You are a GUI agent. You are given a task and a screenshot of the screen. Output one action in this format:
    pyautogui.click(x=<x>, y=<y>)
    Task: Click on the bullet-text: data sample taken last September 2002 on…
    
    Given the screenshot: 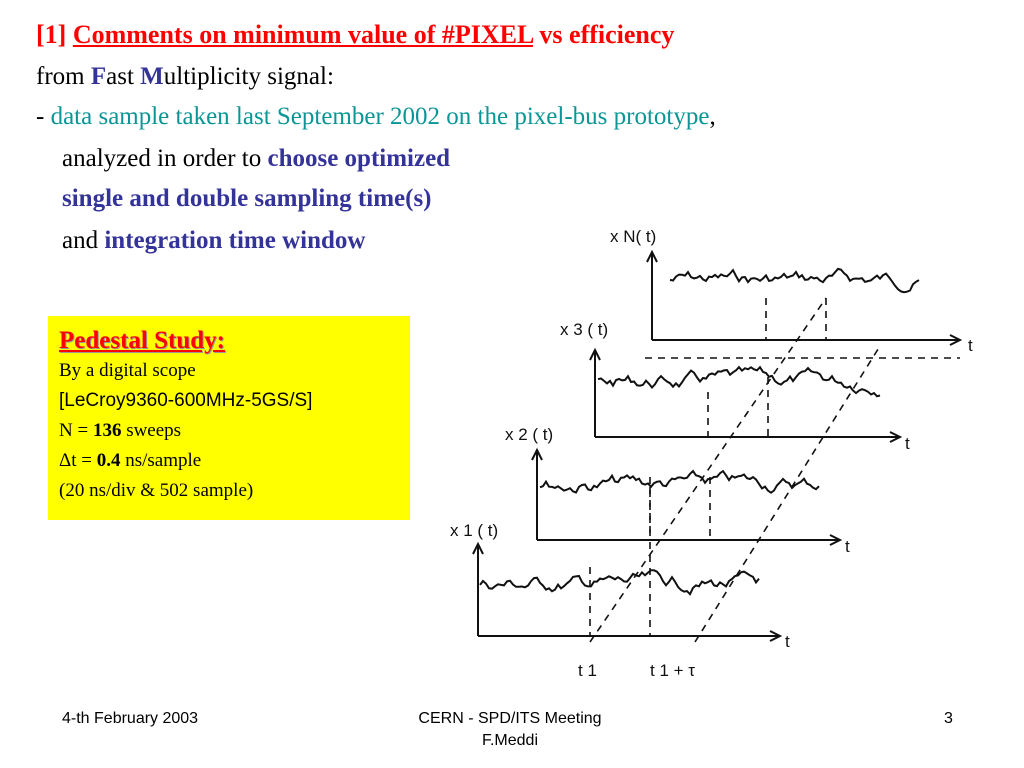 What is the action you would take?
    pyautogui.click(x=380, y=116)
    